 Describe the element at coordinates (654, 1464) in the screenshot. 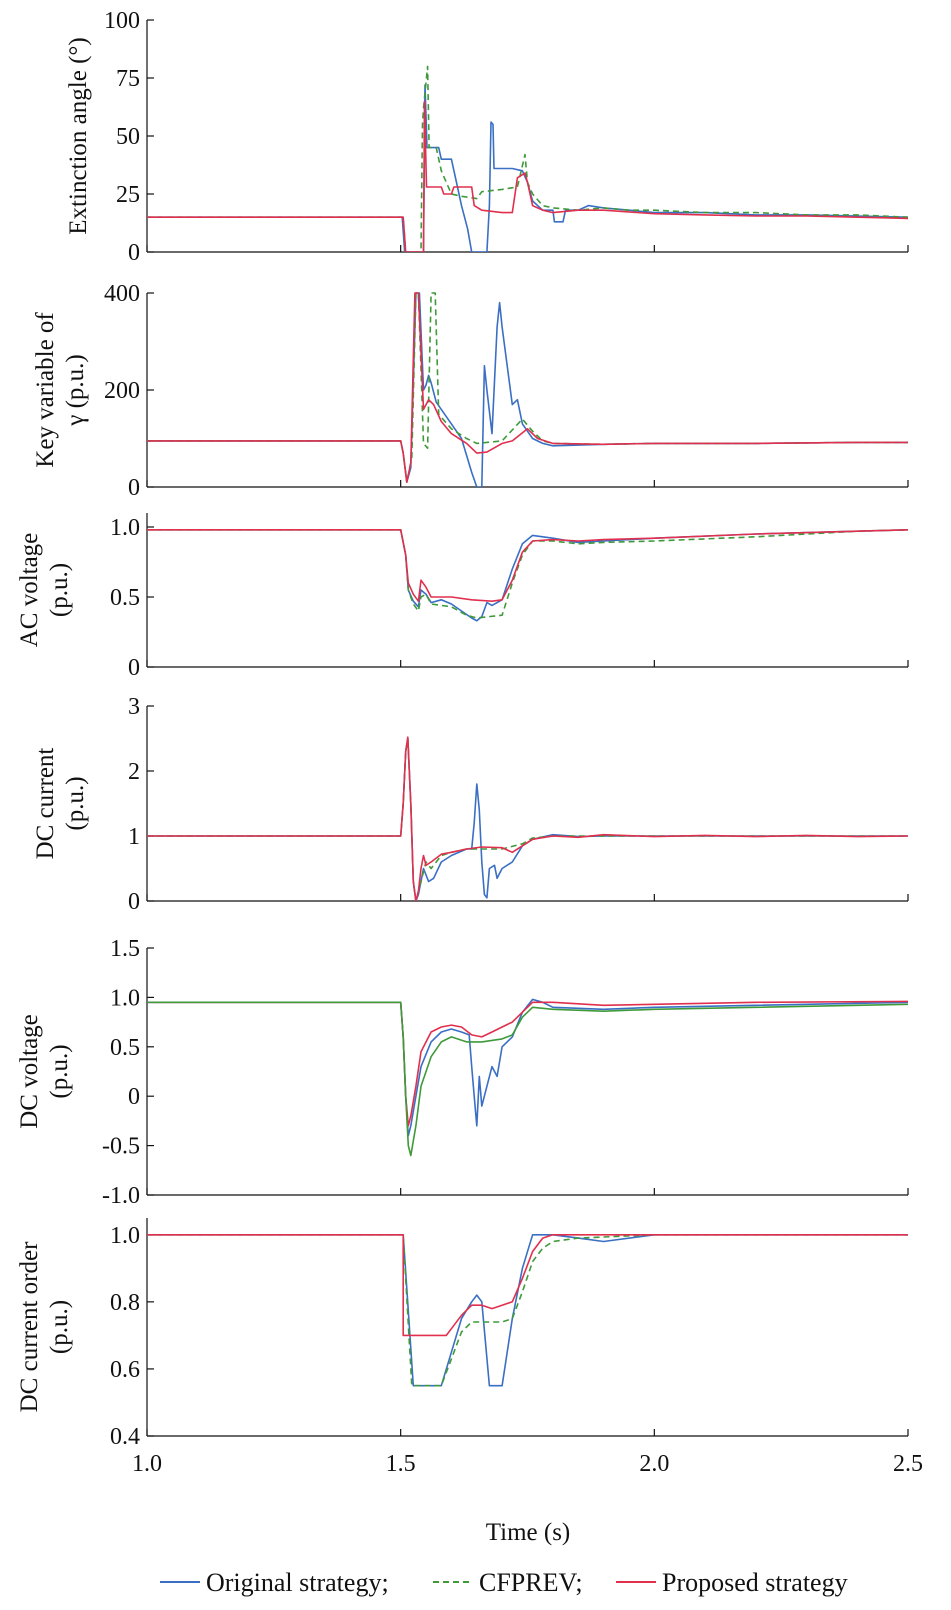

I see `x-tick-label: 2.0` at that location.